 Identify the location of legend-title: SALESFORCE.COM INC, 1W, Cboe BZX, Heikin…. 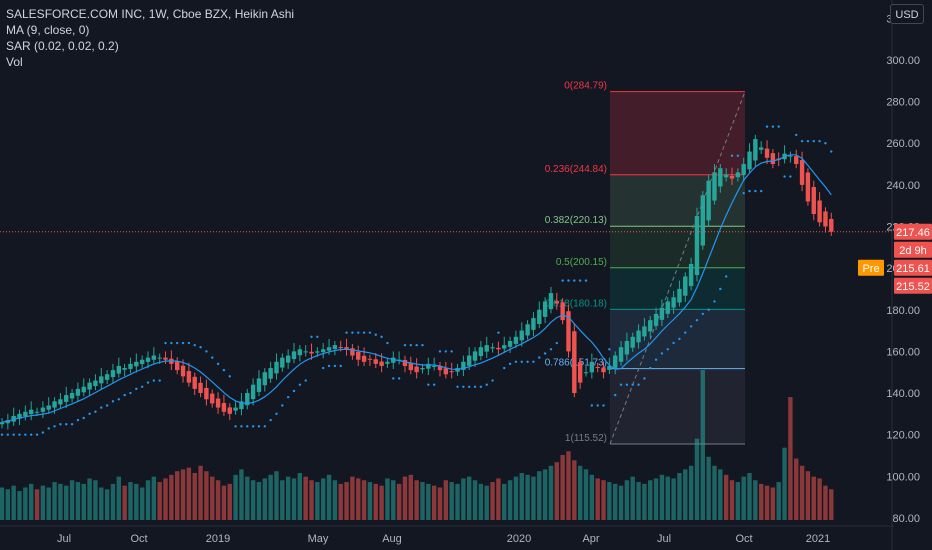
(150, 14).